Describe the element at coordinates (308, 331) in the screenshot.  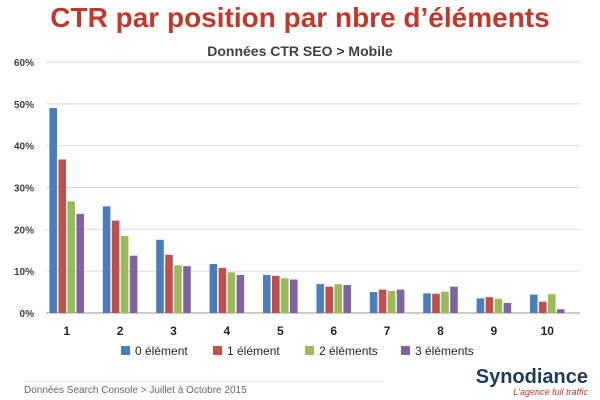
I see `x-axis-ticks: 1 2 3 4 5 6 7 8 9 10` at that location.